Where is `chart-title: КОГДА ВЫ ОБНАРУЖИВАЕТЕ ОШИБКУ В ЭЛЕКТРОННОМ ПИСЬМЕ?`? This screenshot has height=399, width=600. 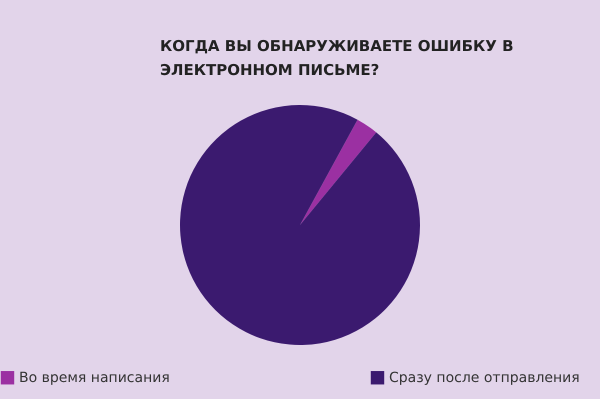 chart-title: КОГДА ВЫ ОБНАРУЖИВАЕТЕ ОШИБКУ В ЭЛЕКТРОННОМ ПИСЬМЕ? is located at coordinates (337, 58).